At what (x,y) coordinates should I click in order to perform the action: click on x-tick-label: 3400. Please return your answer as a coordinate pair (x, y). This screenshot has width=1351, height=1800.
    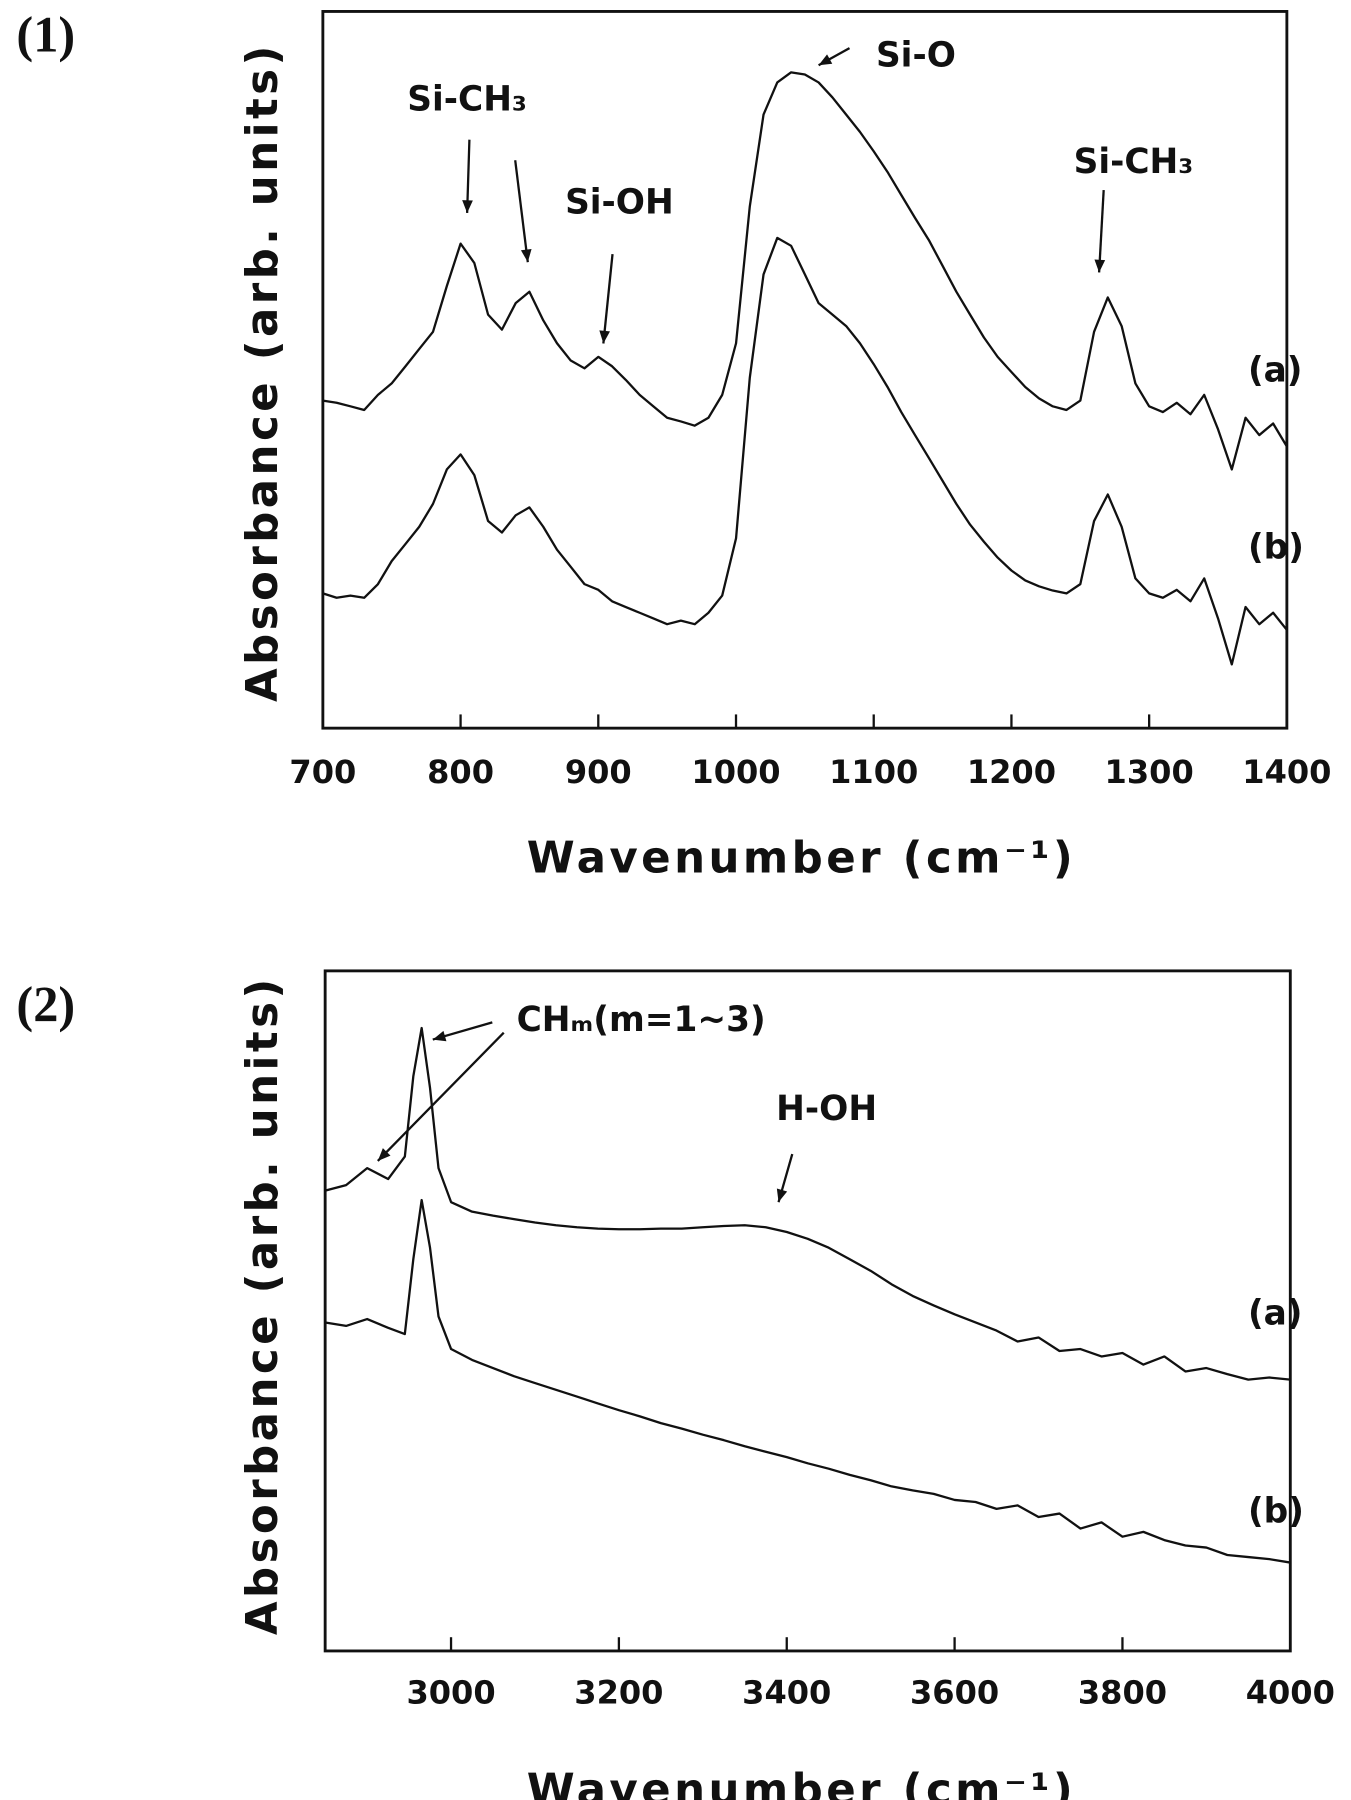
    Looking at the image, I should click on (786, 1692).